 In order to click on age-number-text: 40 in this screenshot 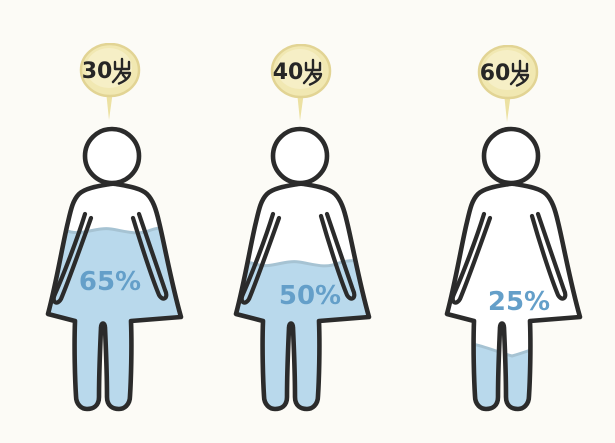, I will do `click(288, 72)`.